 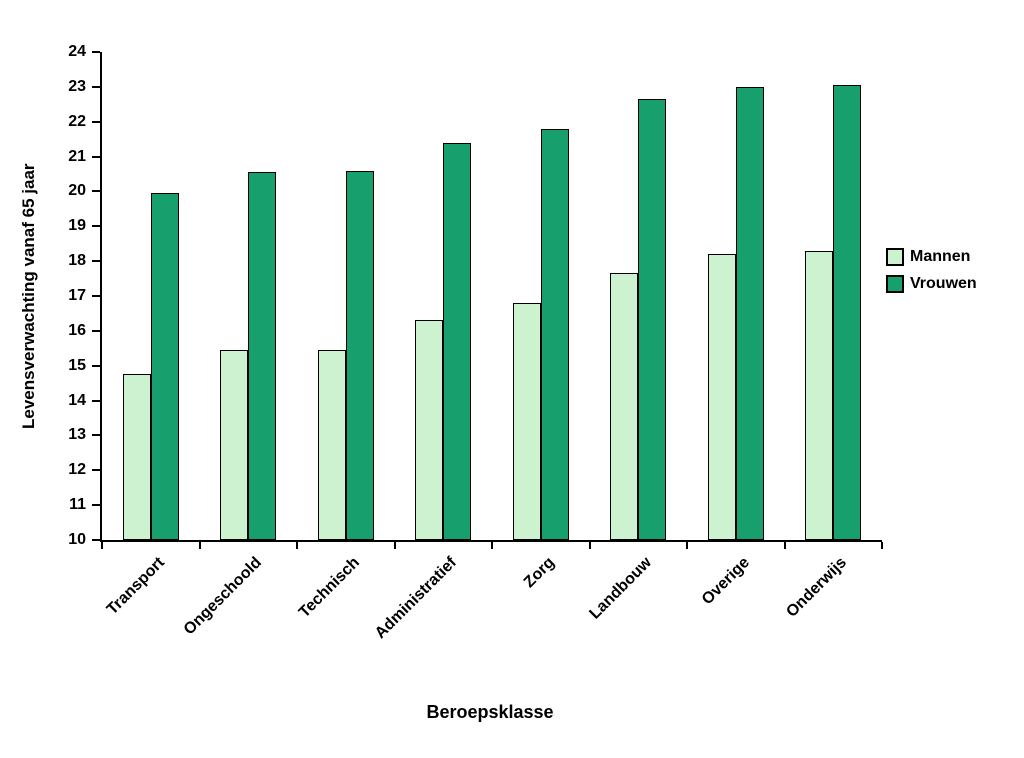 I want to click on legend-entry-vrouwen: Vrouwen, so click(x=931, y=284).